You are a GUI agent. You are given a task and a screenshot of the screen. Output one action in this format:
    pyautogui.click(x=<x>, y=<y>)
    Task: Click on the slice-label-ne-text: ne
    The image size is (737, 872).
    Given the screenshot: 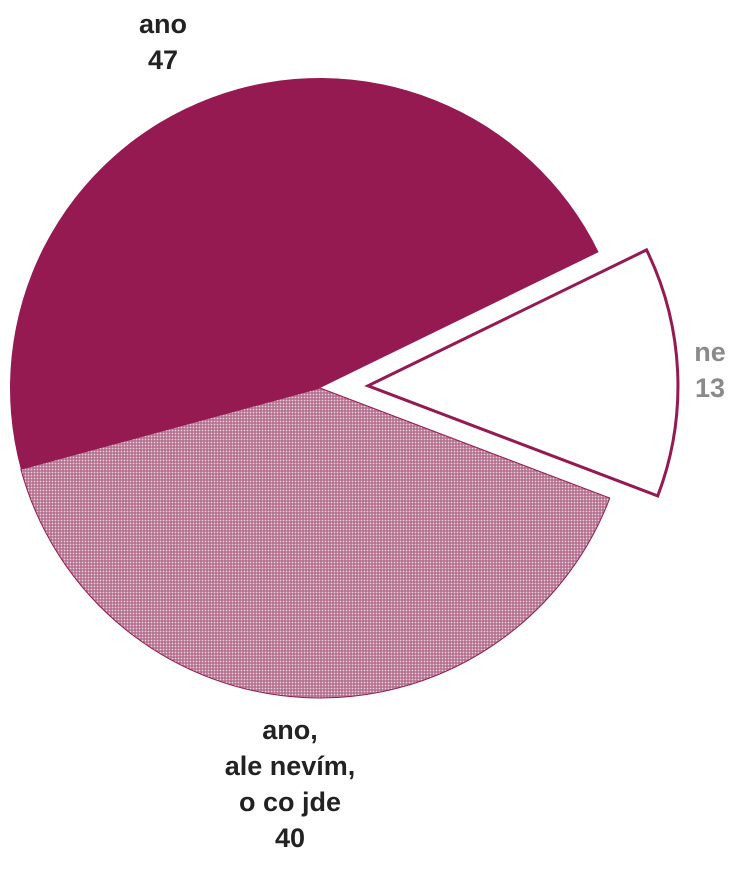 What is the action you would take?
    pyautogui.click(x=710, y=352)
    